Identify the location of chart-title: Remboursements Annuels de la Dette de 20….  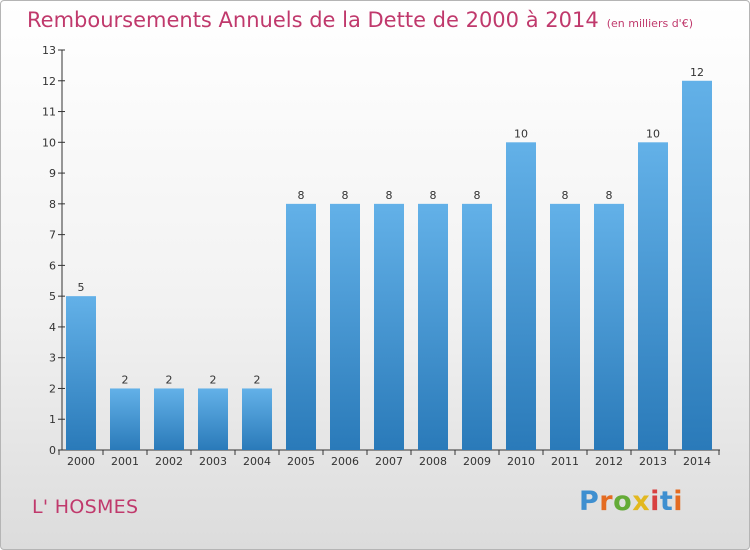
(360, 20).